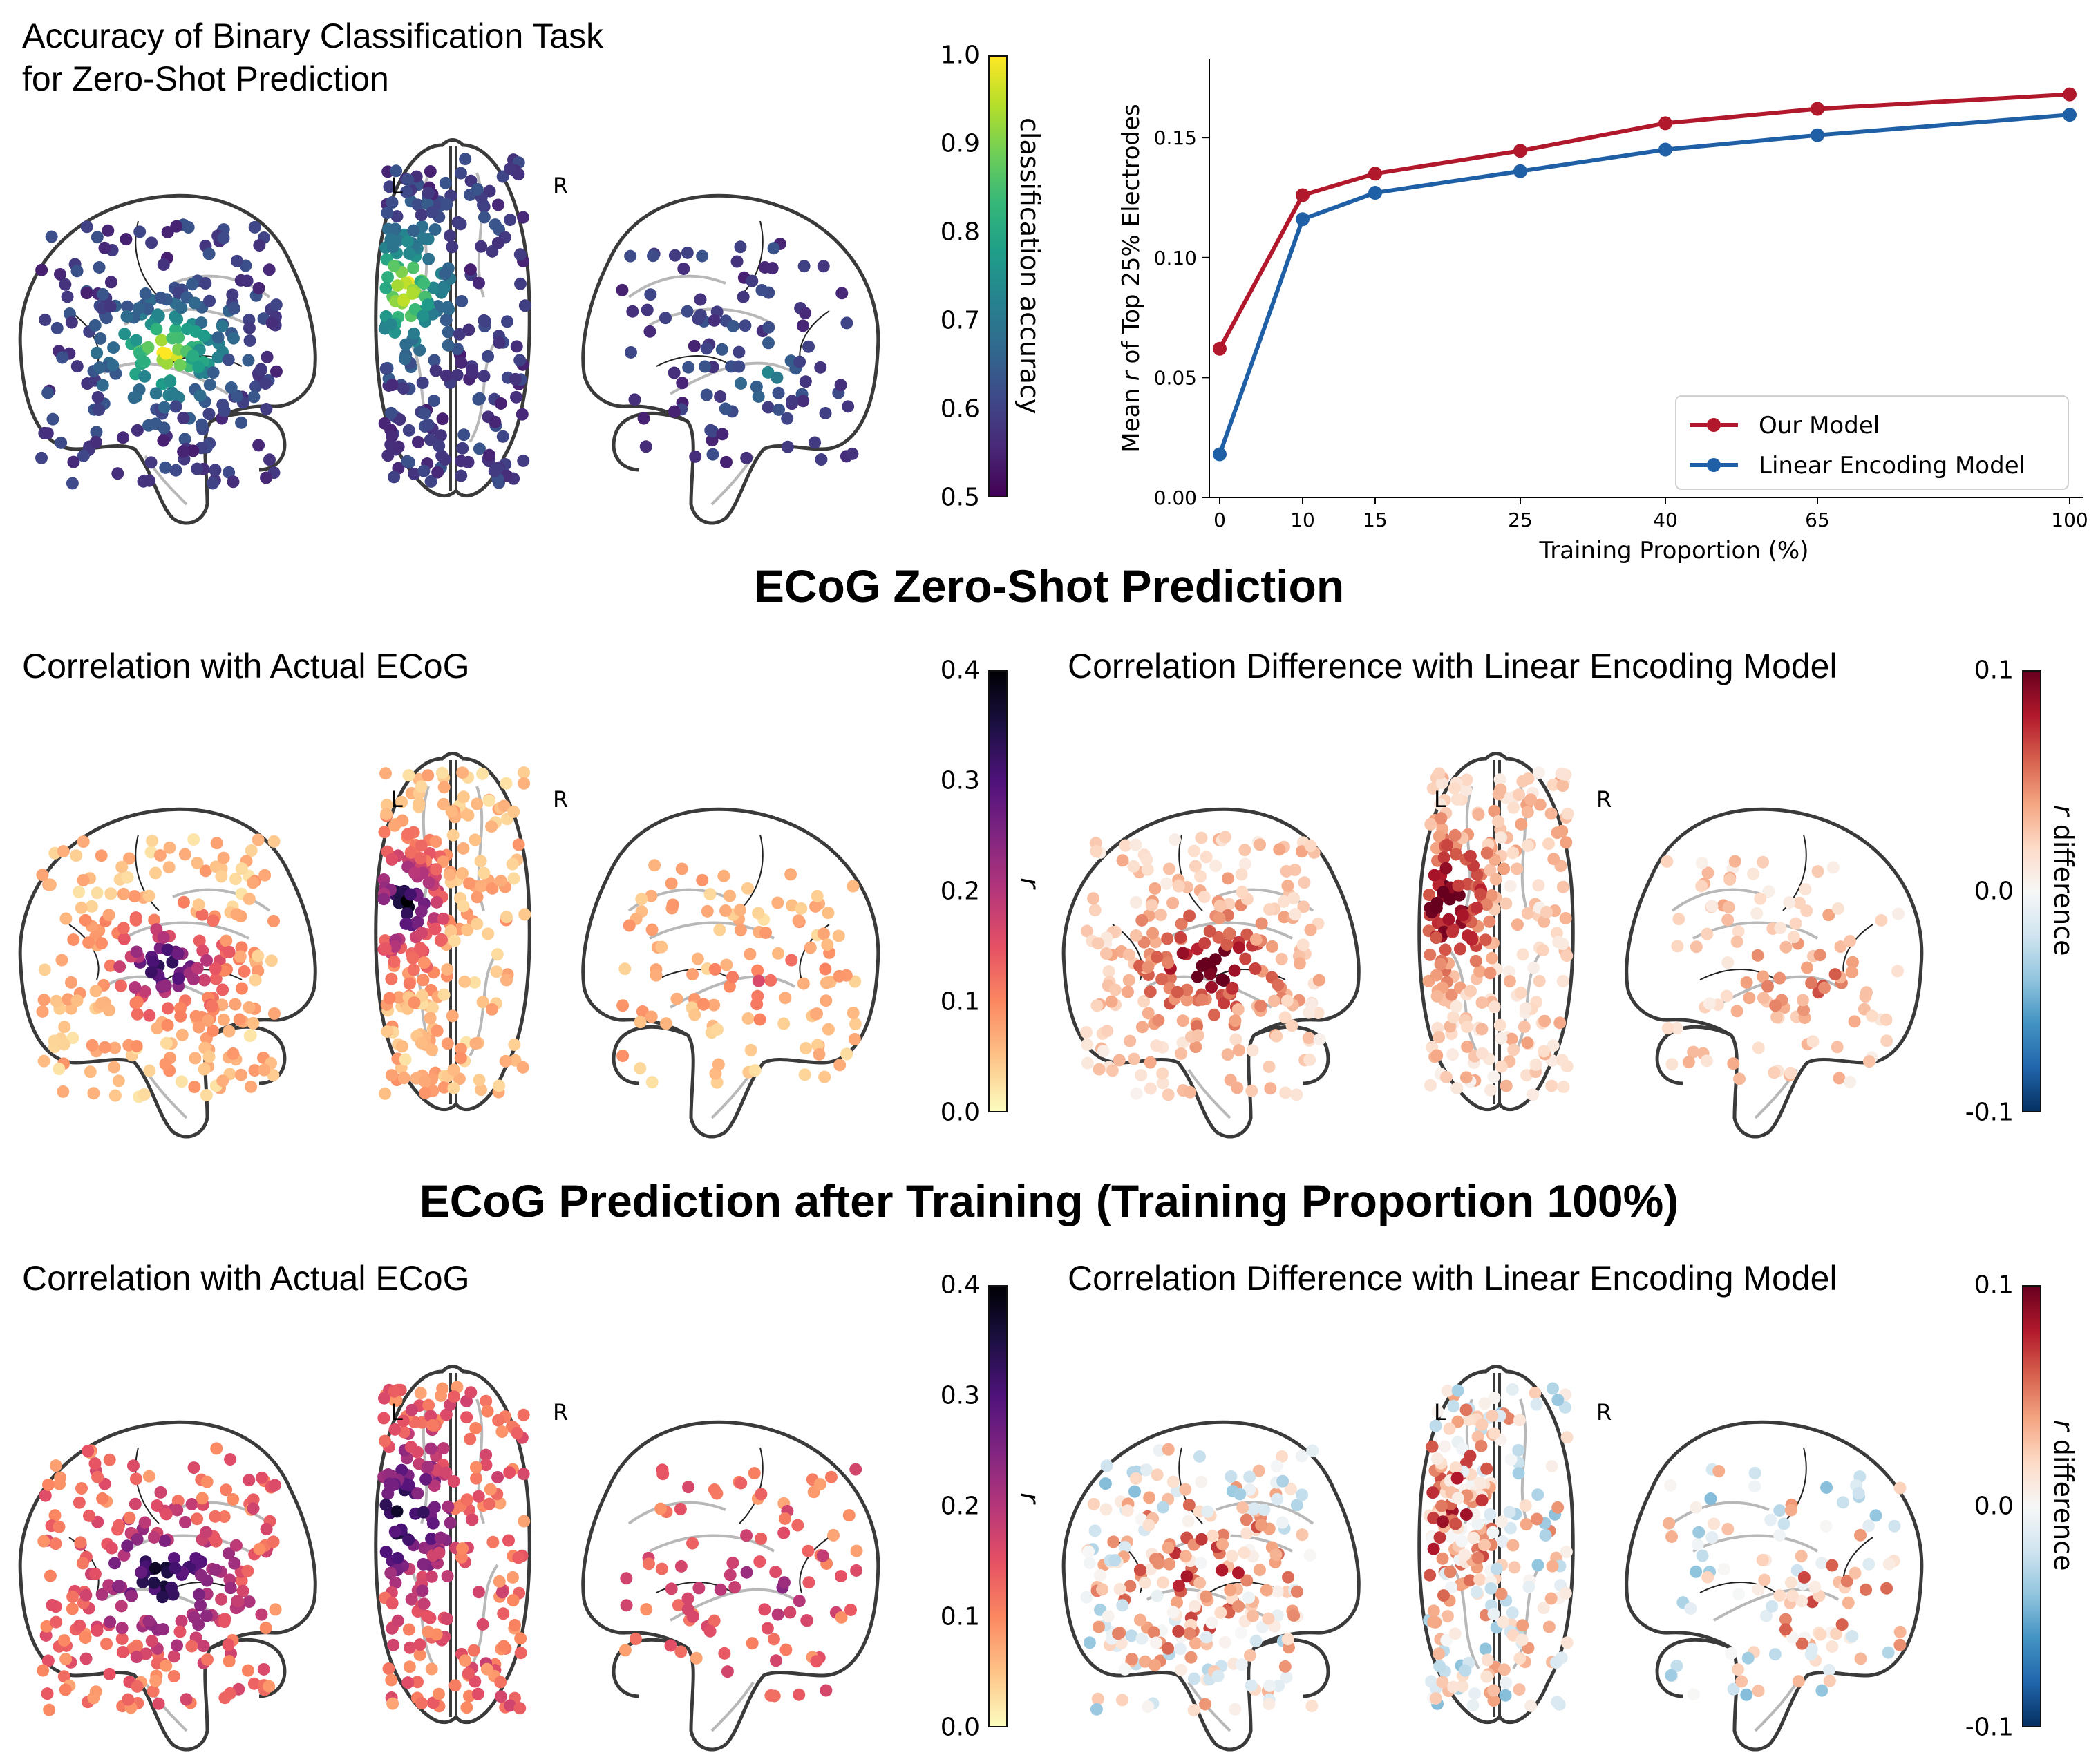  I want to click on colorbar-label: r difference, so click(2063, 1495).